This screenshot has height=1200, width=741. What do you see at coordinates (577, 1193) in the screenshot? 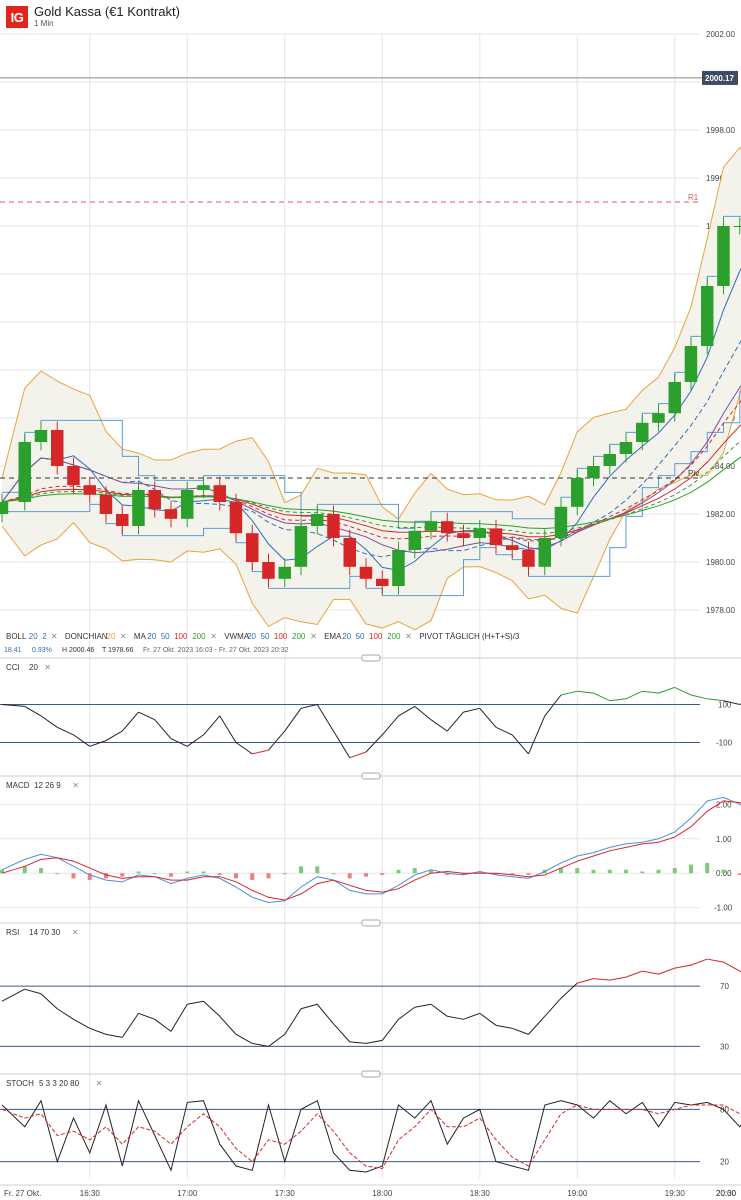
I see `time-axis-label: 19:00` at bounding box center [577, 1193].